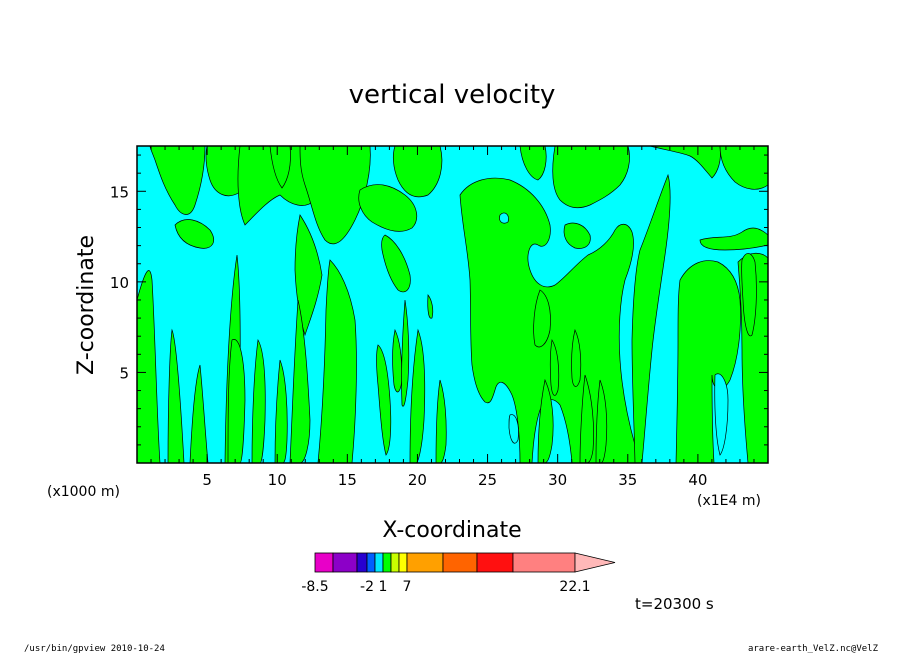 The image size is (904, 654). I want to click on x-tick-label: 25, so click(487, 480).